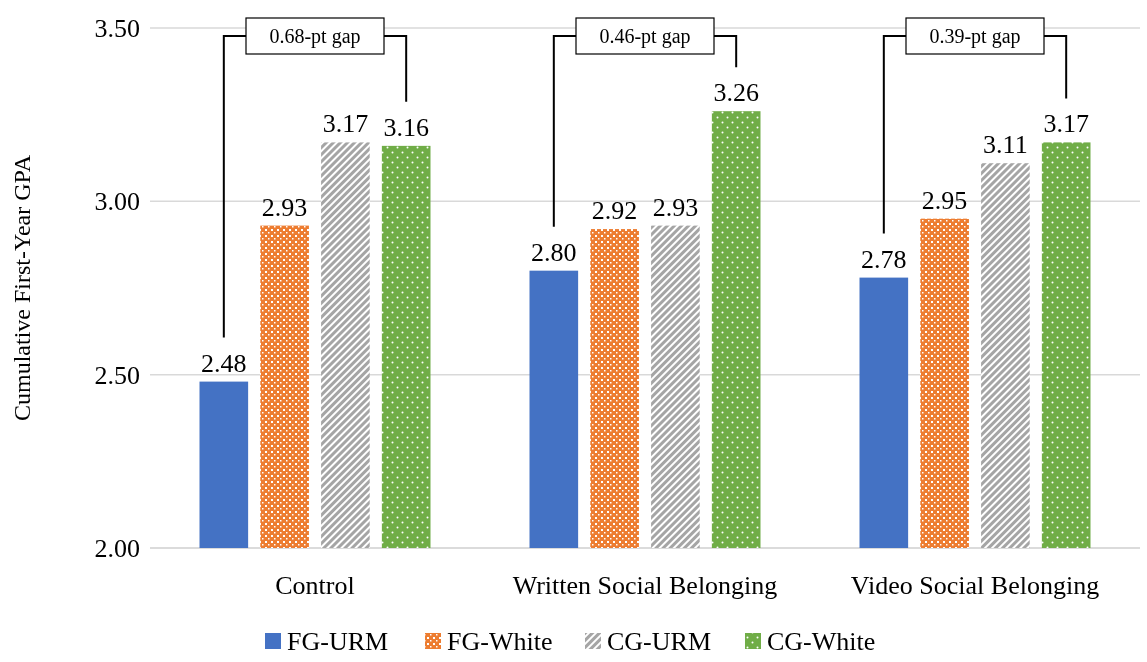 The height and width of the screenshot is (662, 1147). What do you see at coordinates (736, 93) in the screenshot?
I see `data-label: 3.26` at bounding box center [736, 93].